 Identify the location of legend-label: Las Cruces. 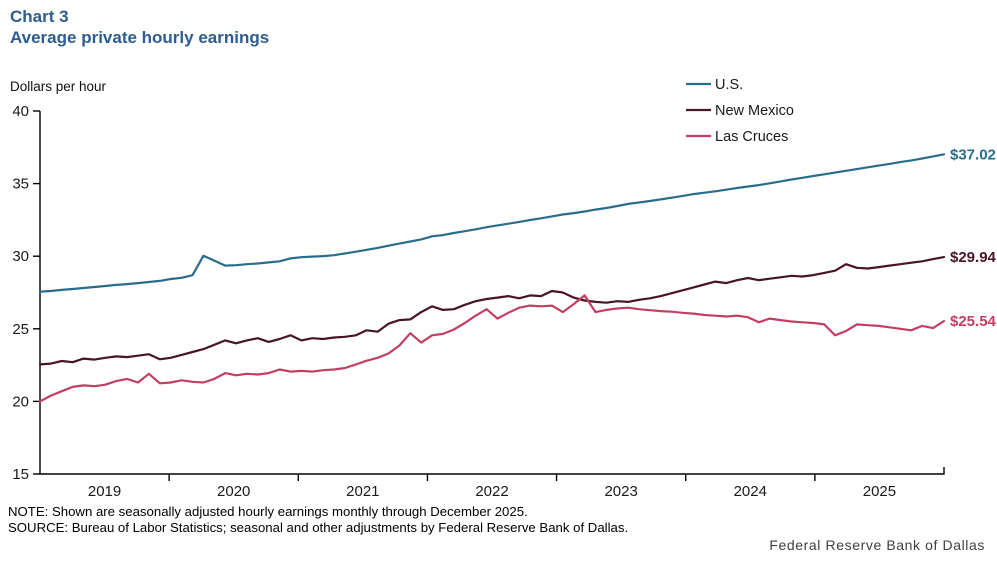
(751, 137).